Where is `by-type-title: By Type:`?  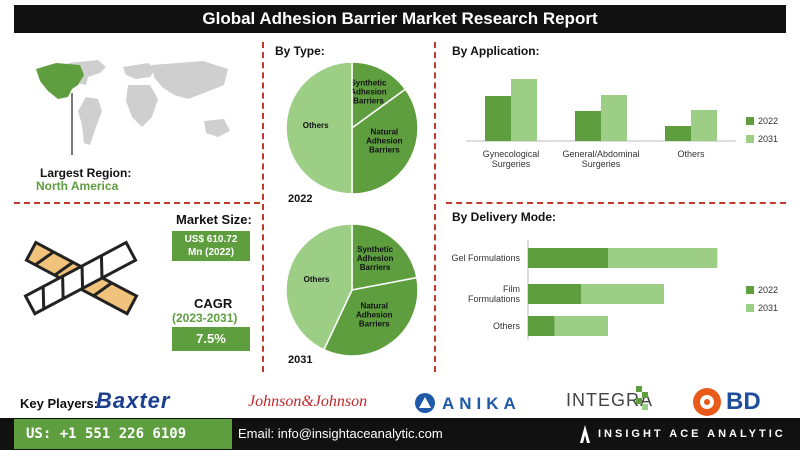
by-type-title: By Type: is located at coordinates (300, 51).